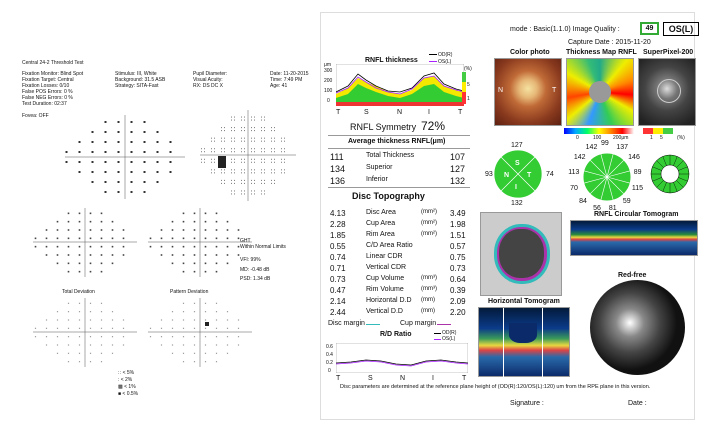  I want to click on clock-divider, so click(610, 188).